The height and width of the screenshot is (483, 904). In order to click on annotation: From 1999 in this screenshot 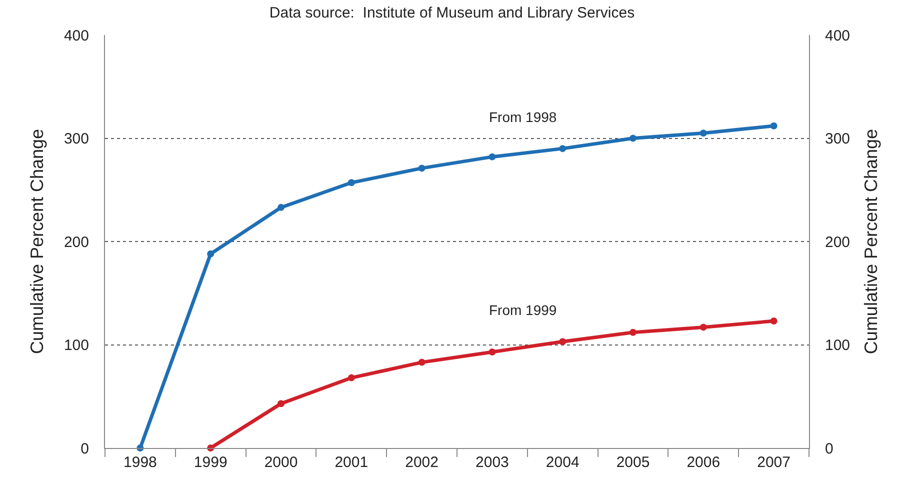, I will do `click(523, 310)`.